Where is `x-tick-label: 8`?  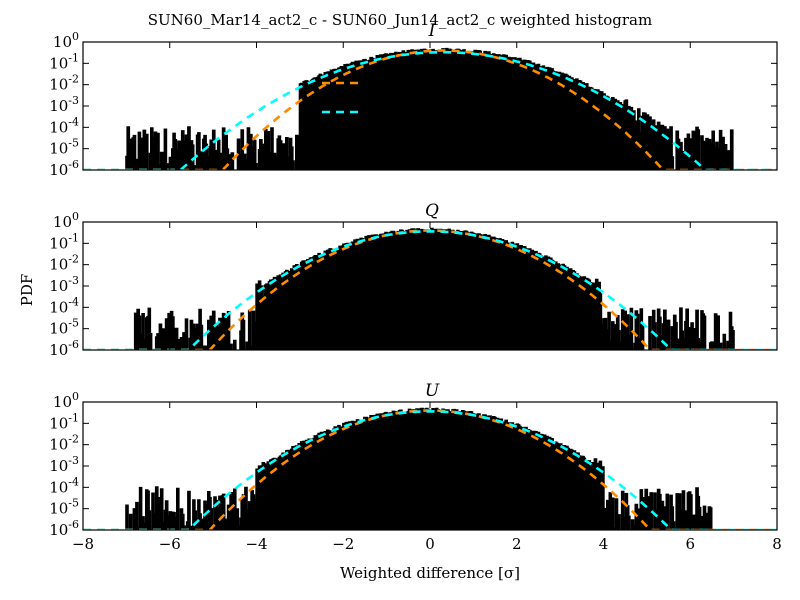 x-tick-label: 8 is located at coordinates (777, 544).